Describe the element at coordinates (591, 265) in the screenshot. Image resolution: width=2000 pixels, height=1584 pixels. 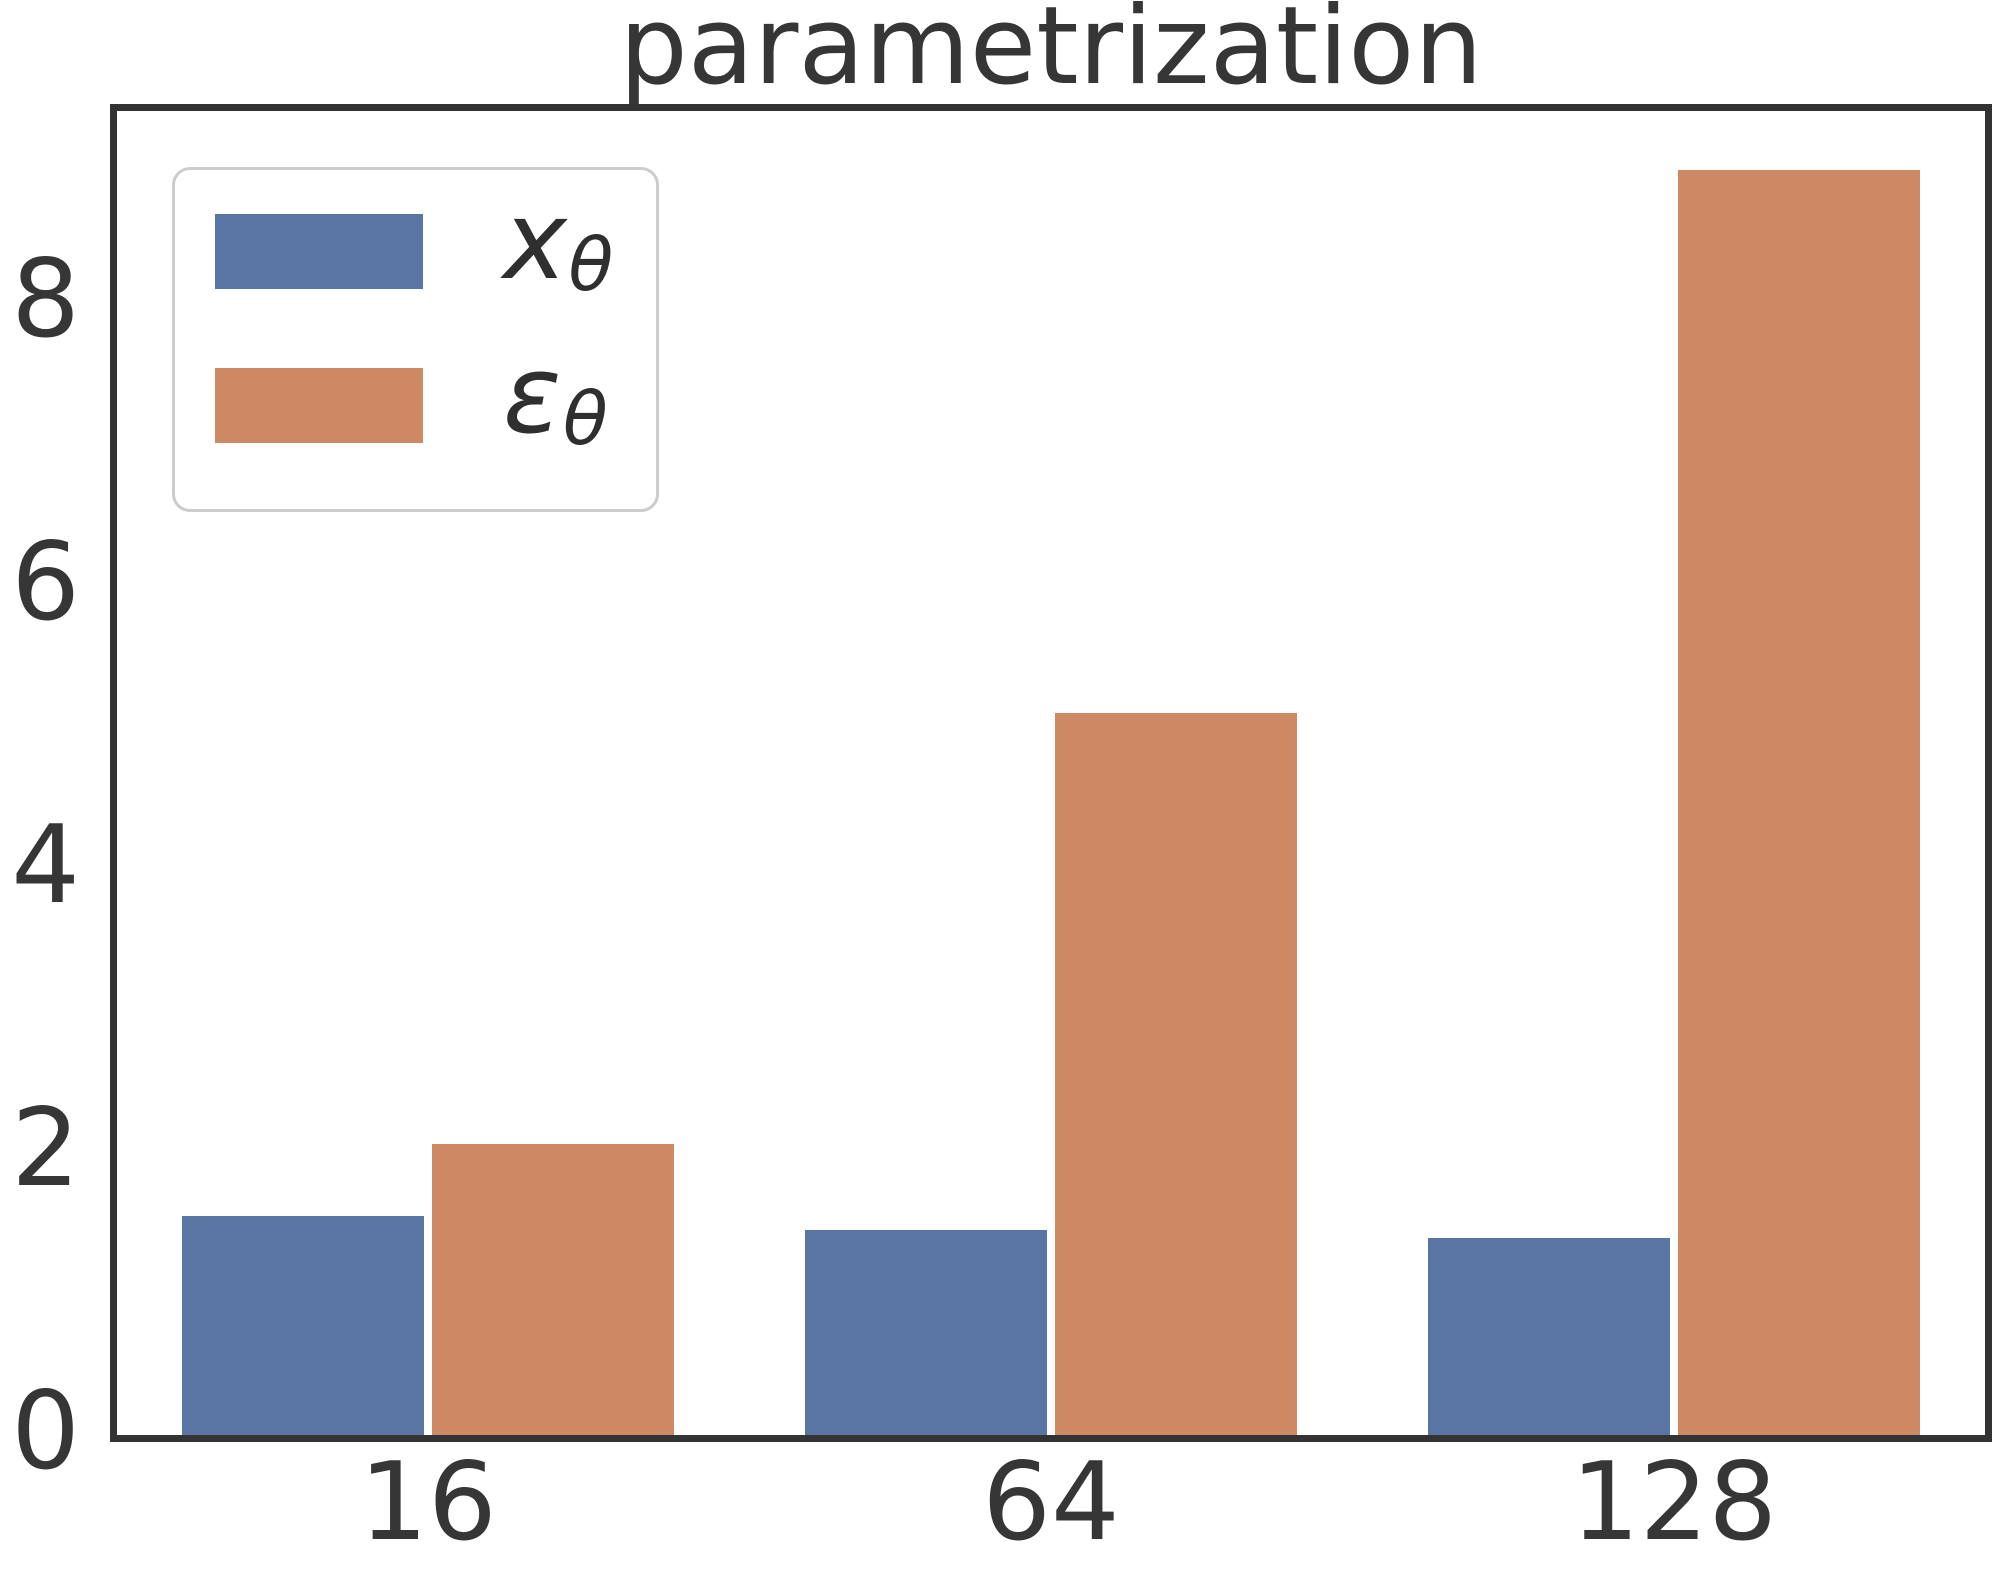
I see `legend-label-x-theta-subscript: θ` at that location.